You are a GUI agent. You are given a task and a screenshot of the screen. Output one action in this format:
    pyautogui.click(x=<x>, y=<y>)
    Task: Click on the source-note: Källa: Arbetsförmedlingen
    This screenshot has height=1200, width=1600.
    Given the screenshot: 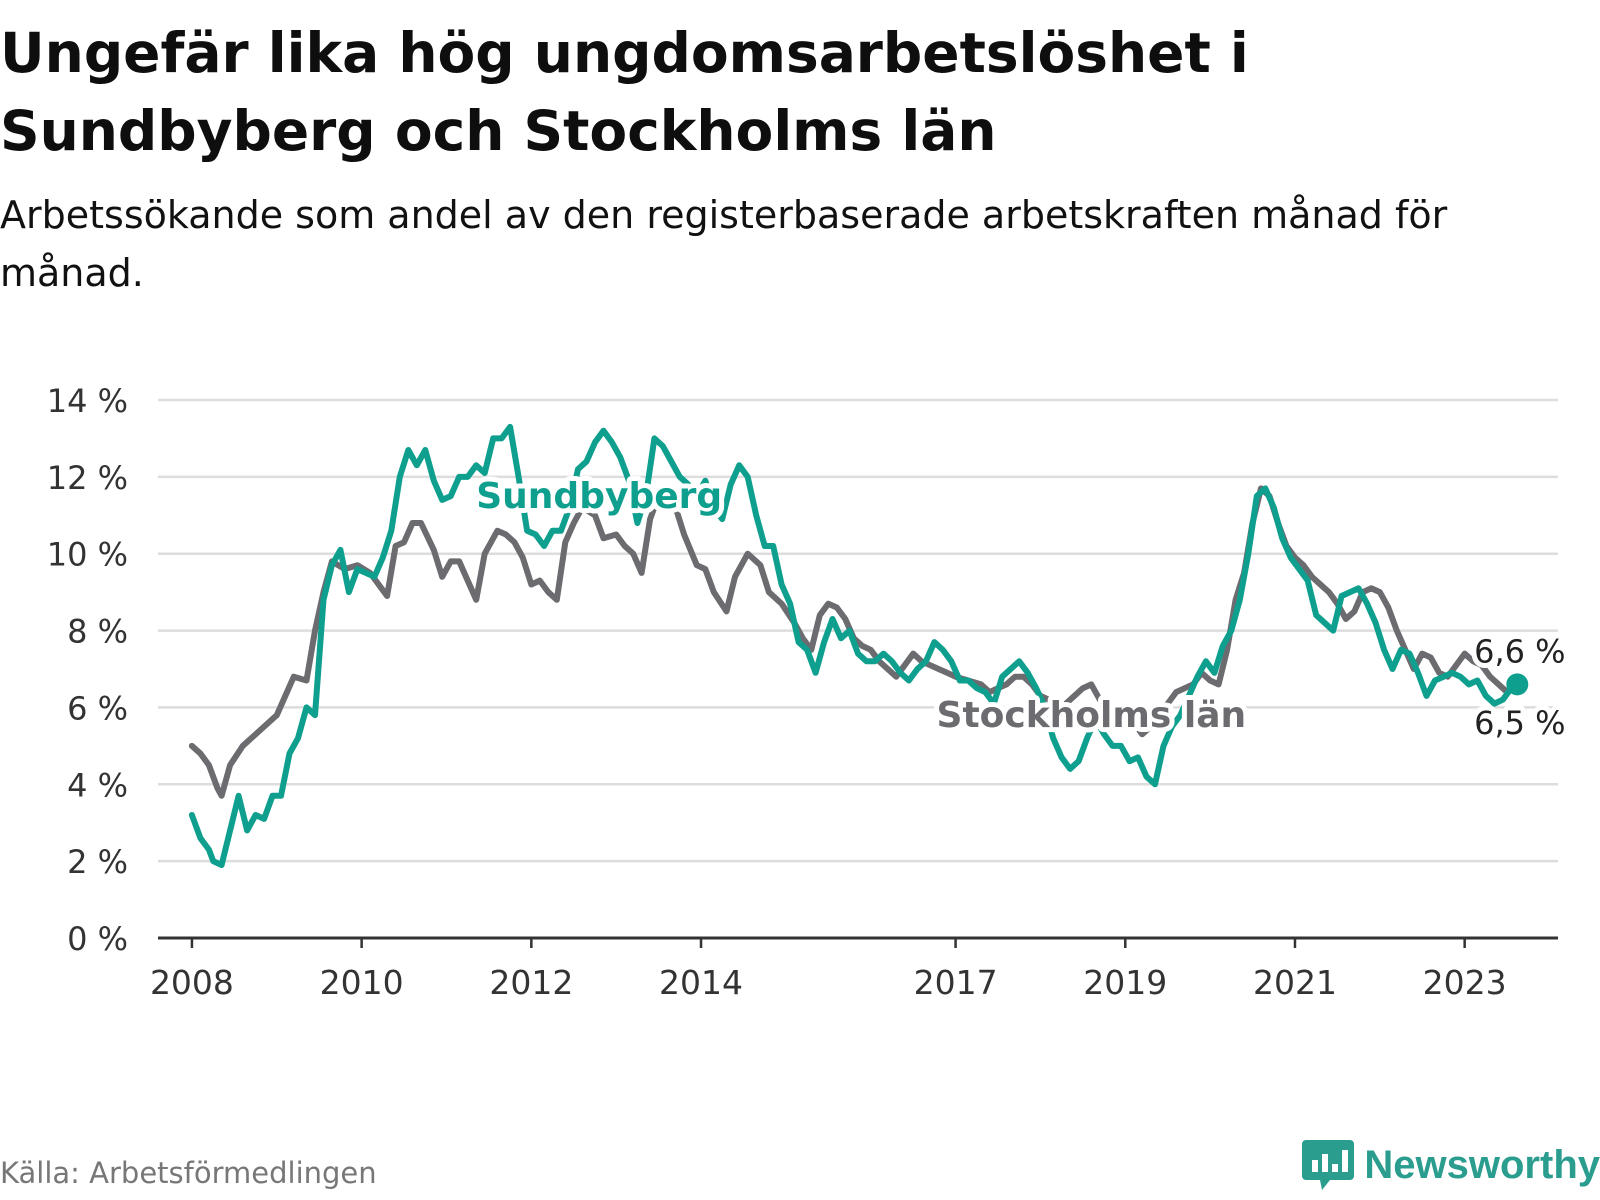 What is the action you would take?
    pyautogui.click(x=188, y=1173)
    